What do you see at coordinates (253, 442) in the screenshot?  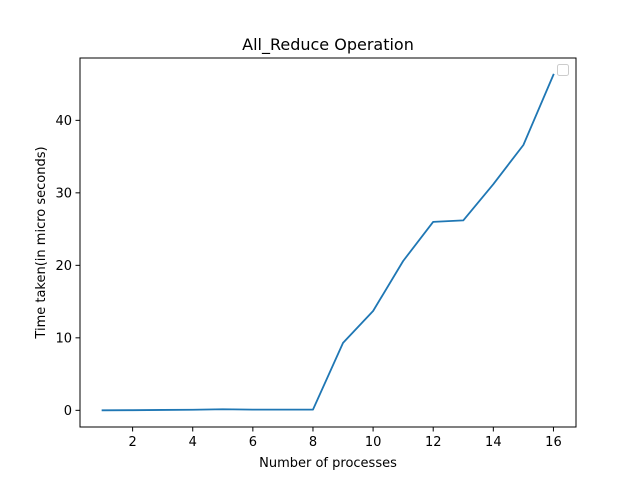 I see `x-tick-label: 6` at bounding box center [253, 442].